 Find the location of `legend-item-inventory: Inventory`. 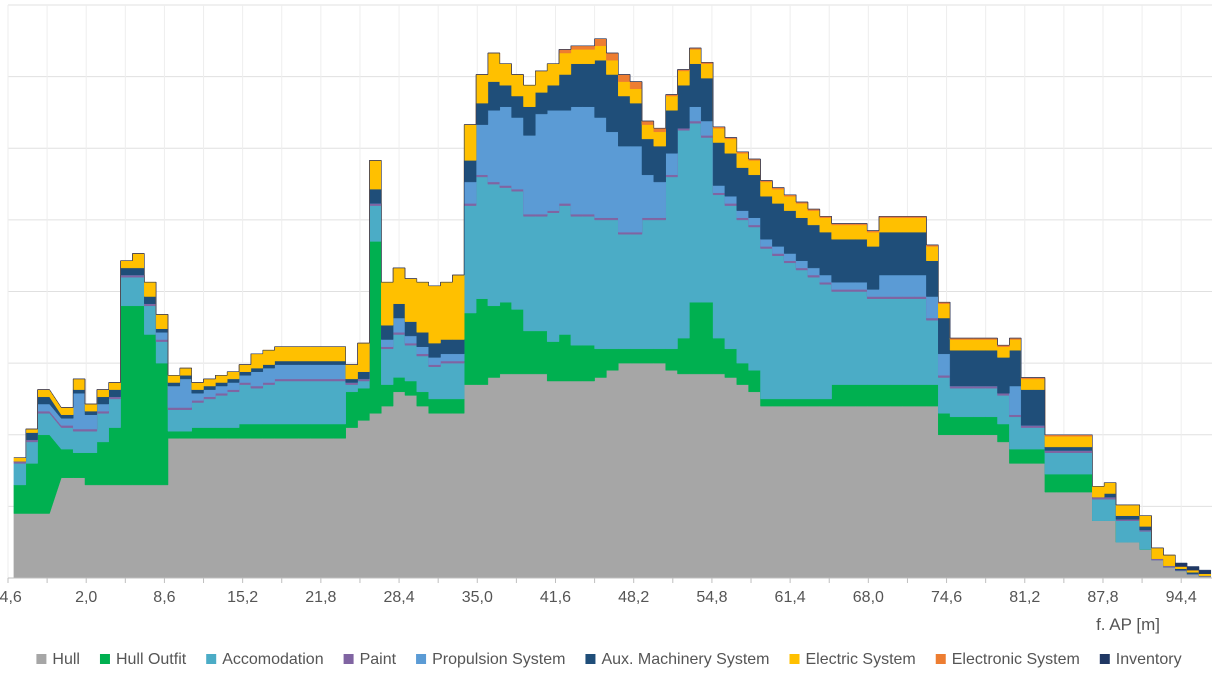

legend-item-inventory: Inventory is located at coordinates (1140, 659).